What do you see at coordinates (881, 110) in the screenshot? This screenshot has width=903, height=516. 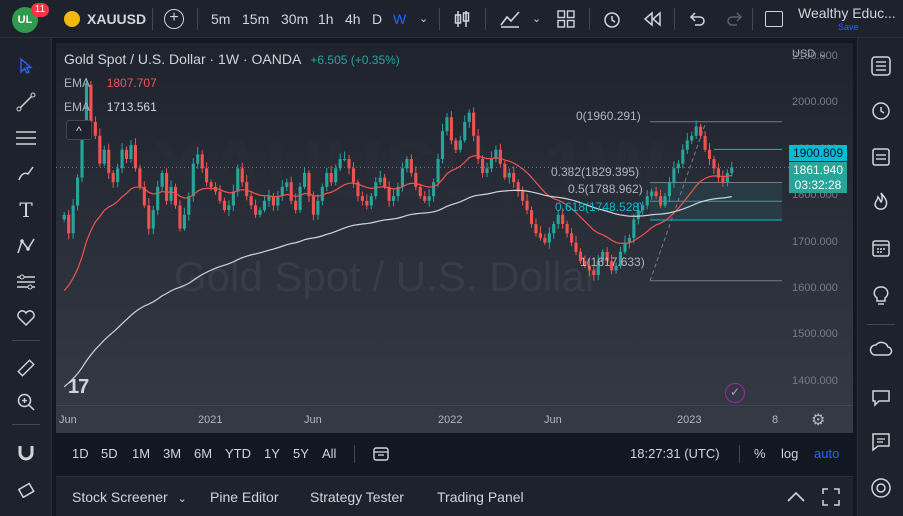 I see `alarm-clock-icon` at bounding box center [881, 110].